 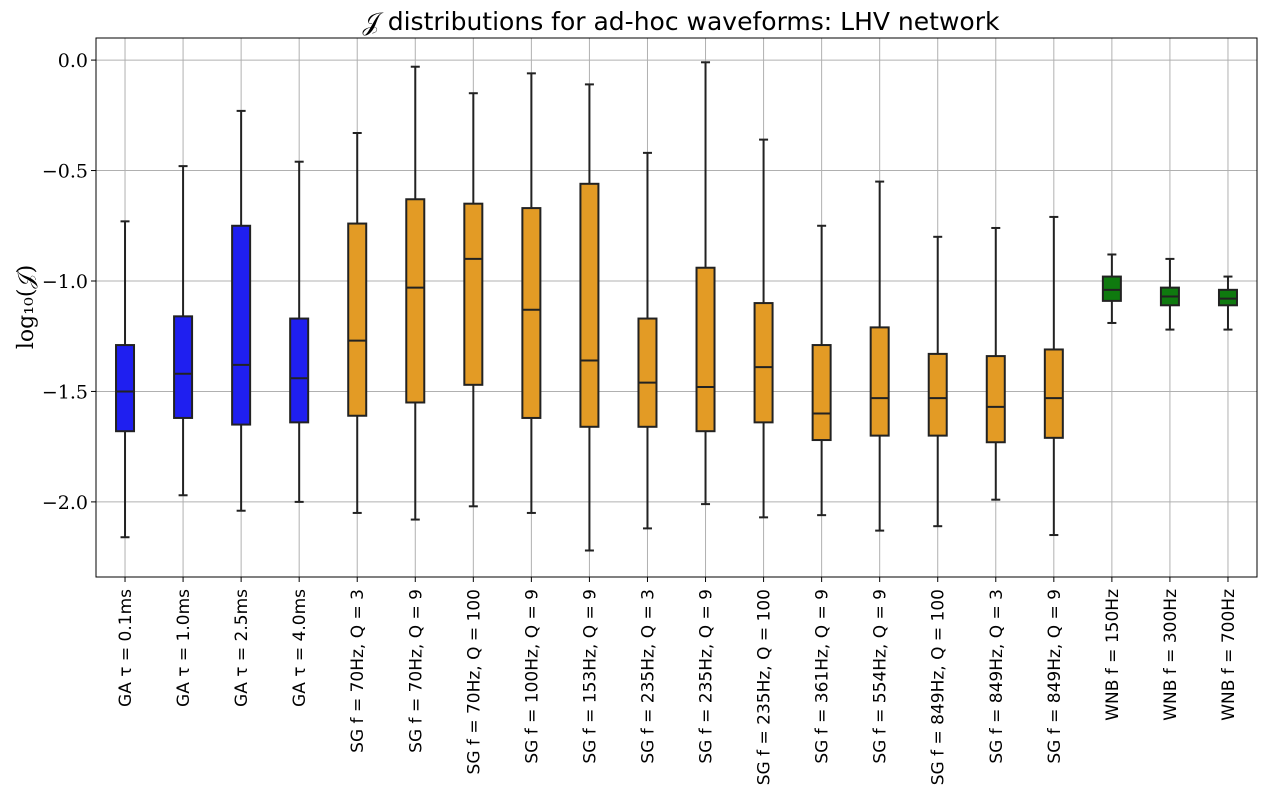 I want to click on x-tick-label-19: WNB f = 700Hz, so click(x=1229, y=655).